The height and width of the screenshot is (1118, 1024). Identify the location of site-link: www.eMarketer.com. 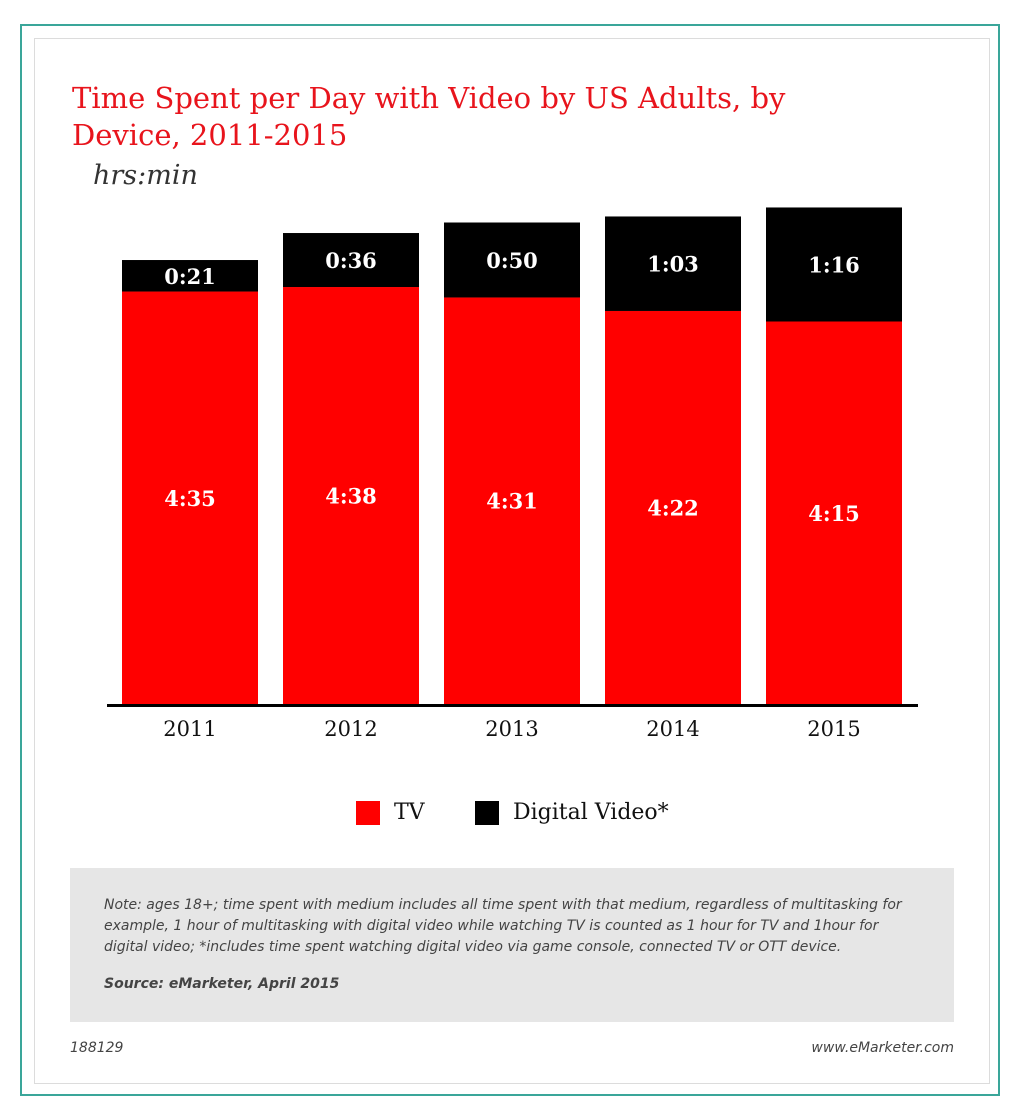
(882, 1048).